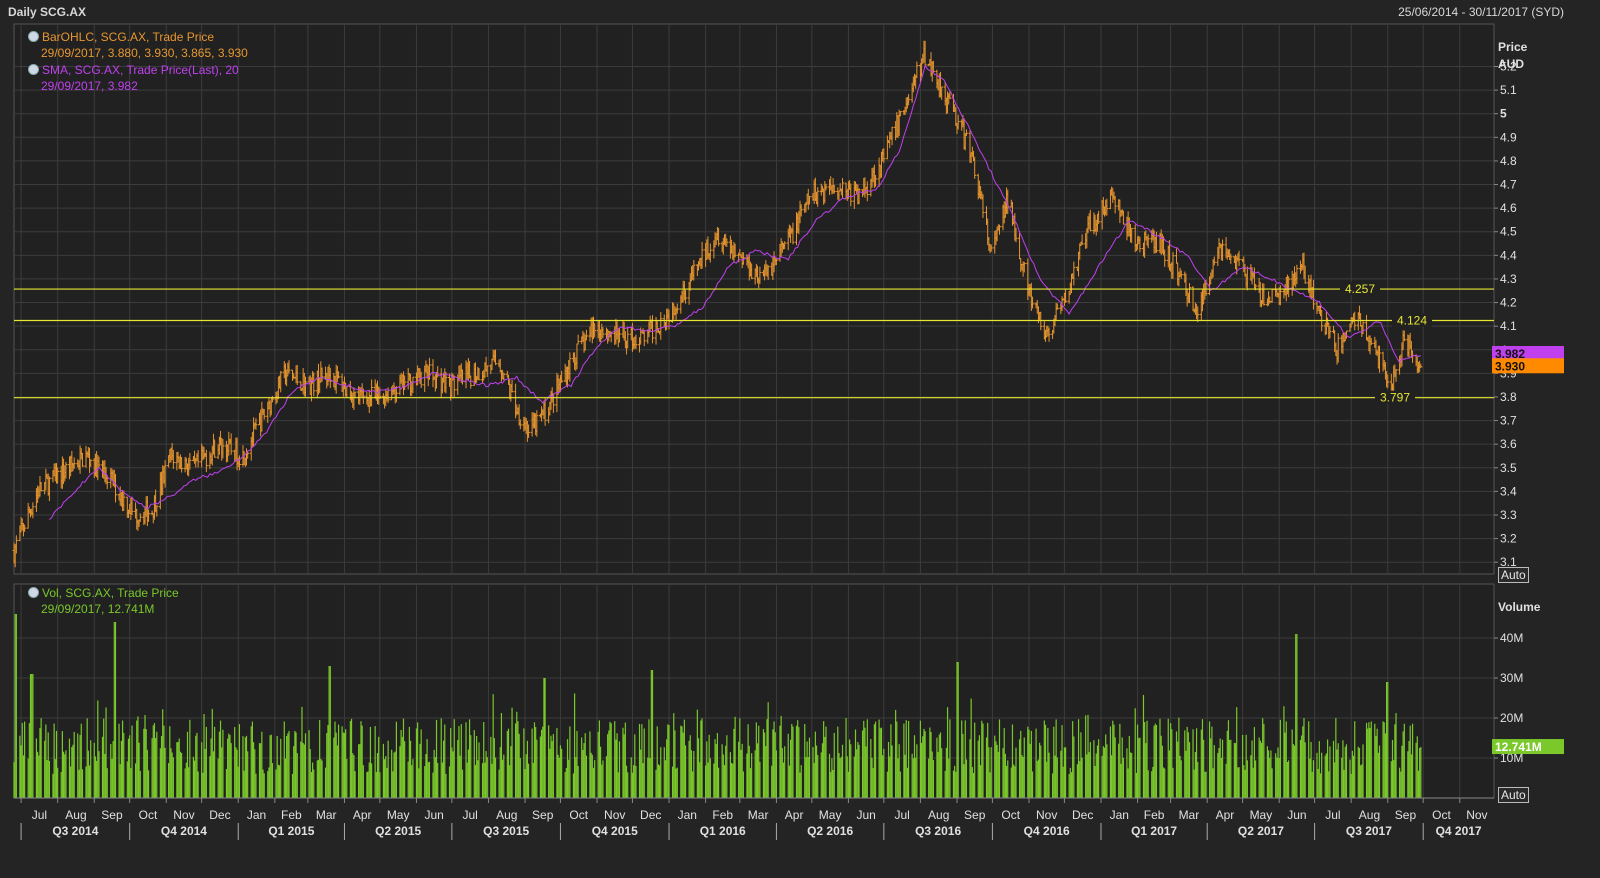  I want to click on quarter-label: Q2 2016, so click(830, 831).